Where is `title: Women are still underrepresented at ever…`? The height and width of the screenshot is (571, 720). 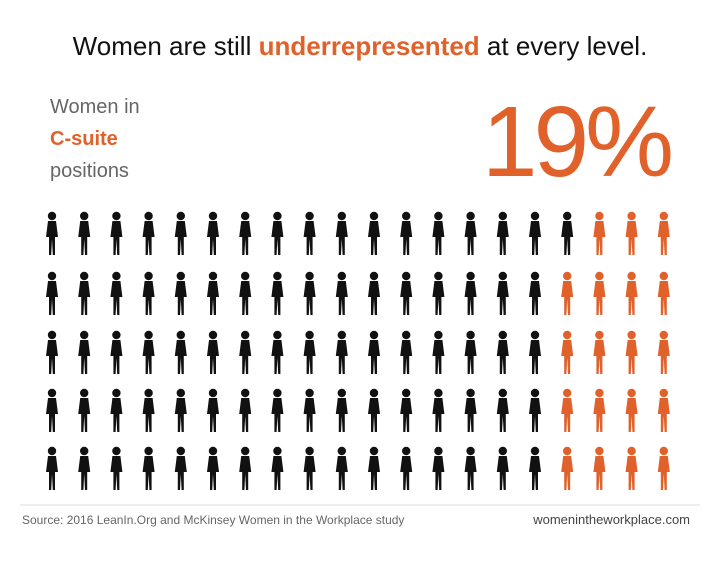
title: Women are still underrepresented at ever… is located at coordinates (360, 46).